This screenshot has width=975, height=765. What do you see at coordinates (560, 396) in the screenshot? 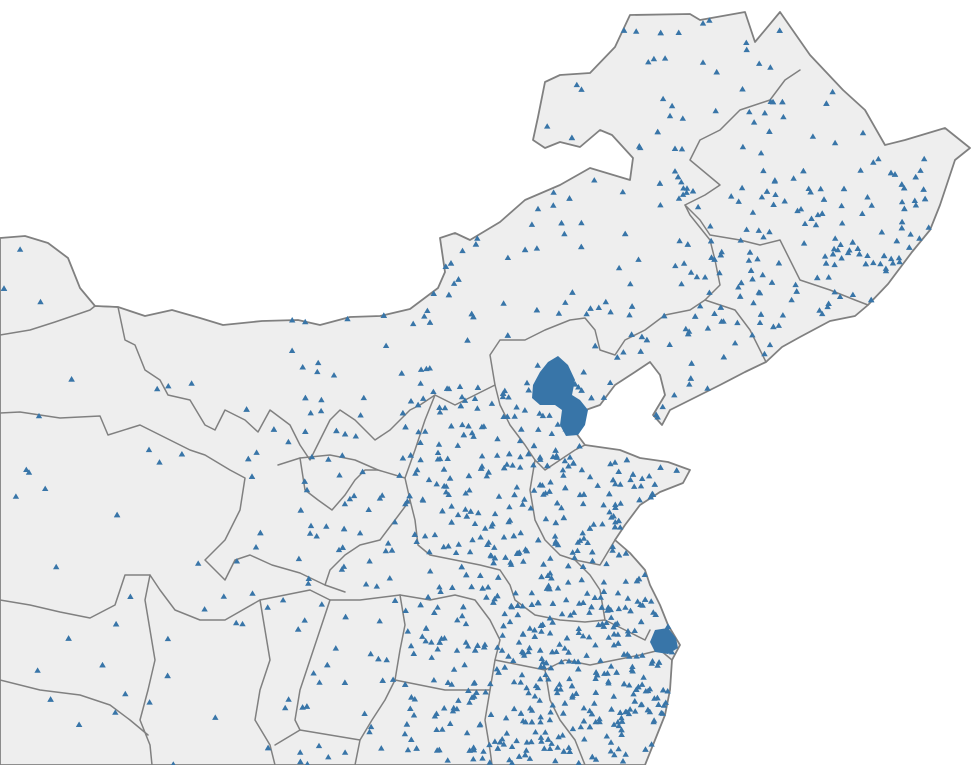
I see `north-cluster` at bounding box center [560, 396].